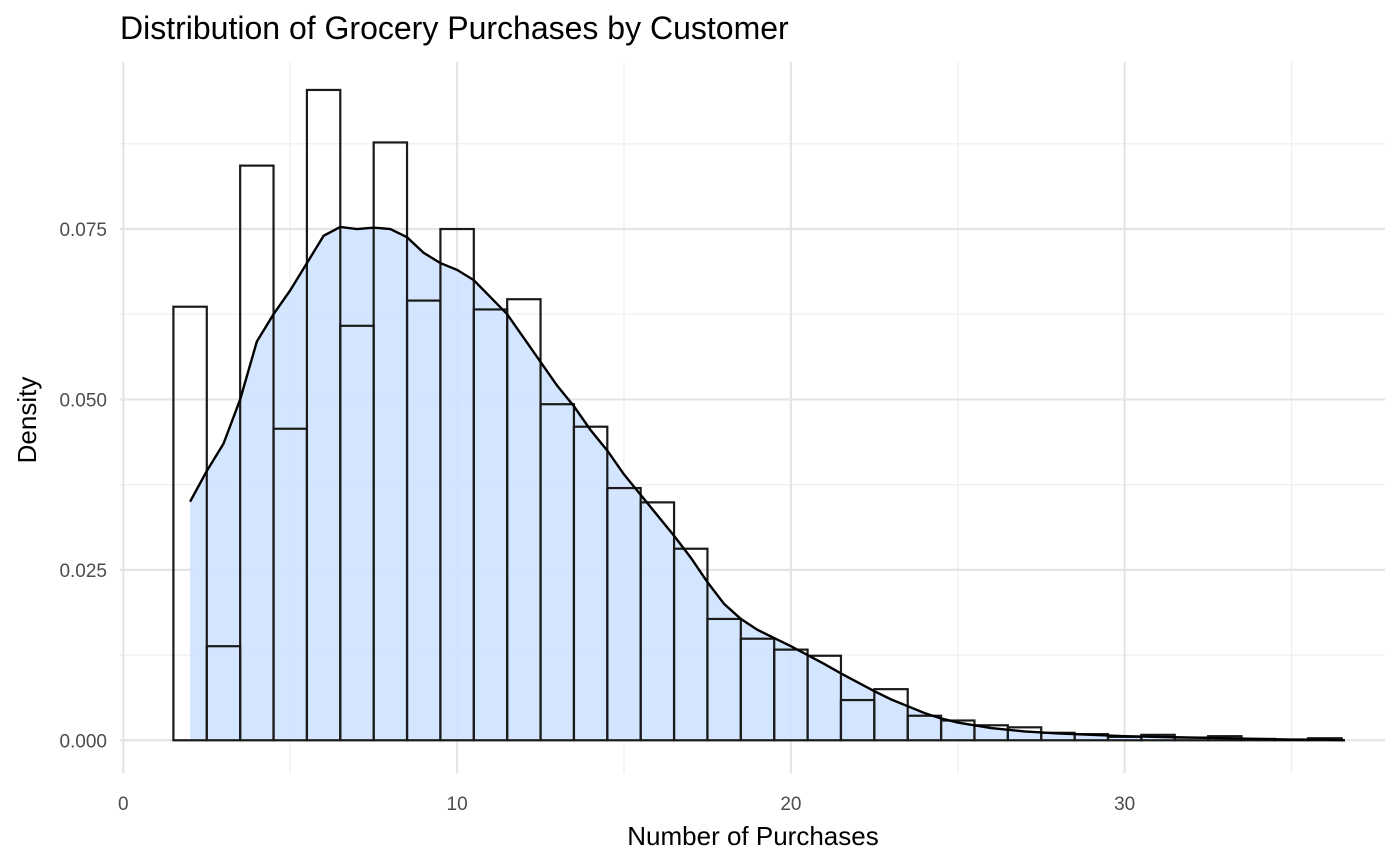 The image size is (1400, 865). I want to click on x-tick-label: 20, so click(790, 804).